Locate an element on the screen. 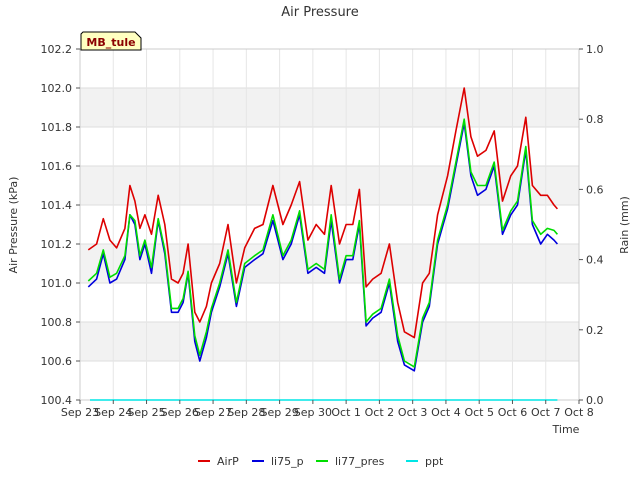 This screenshot has width=640, height=484. badge-label: MB_tule is located at coordinates (110, 42).